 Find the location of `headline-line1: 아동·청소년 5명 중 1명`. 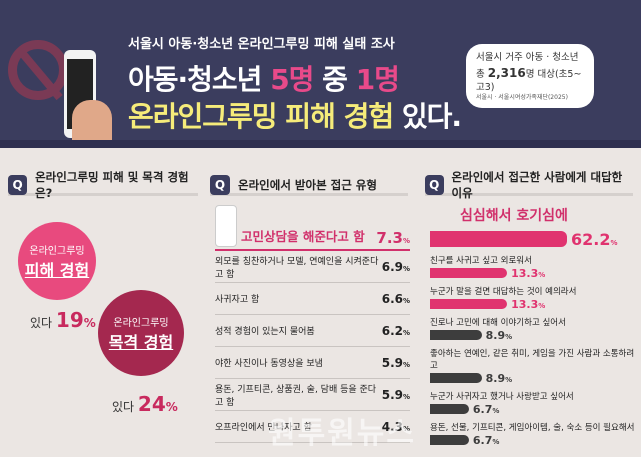

headline-line1: 아동·청소년 5명 중 1명 is located at coordinates (264, 79).